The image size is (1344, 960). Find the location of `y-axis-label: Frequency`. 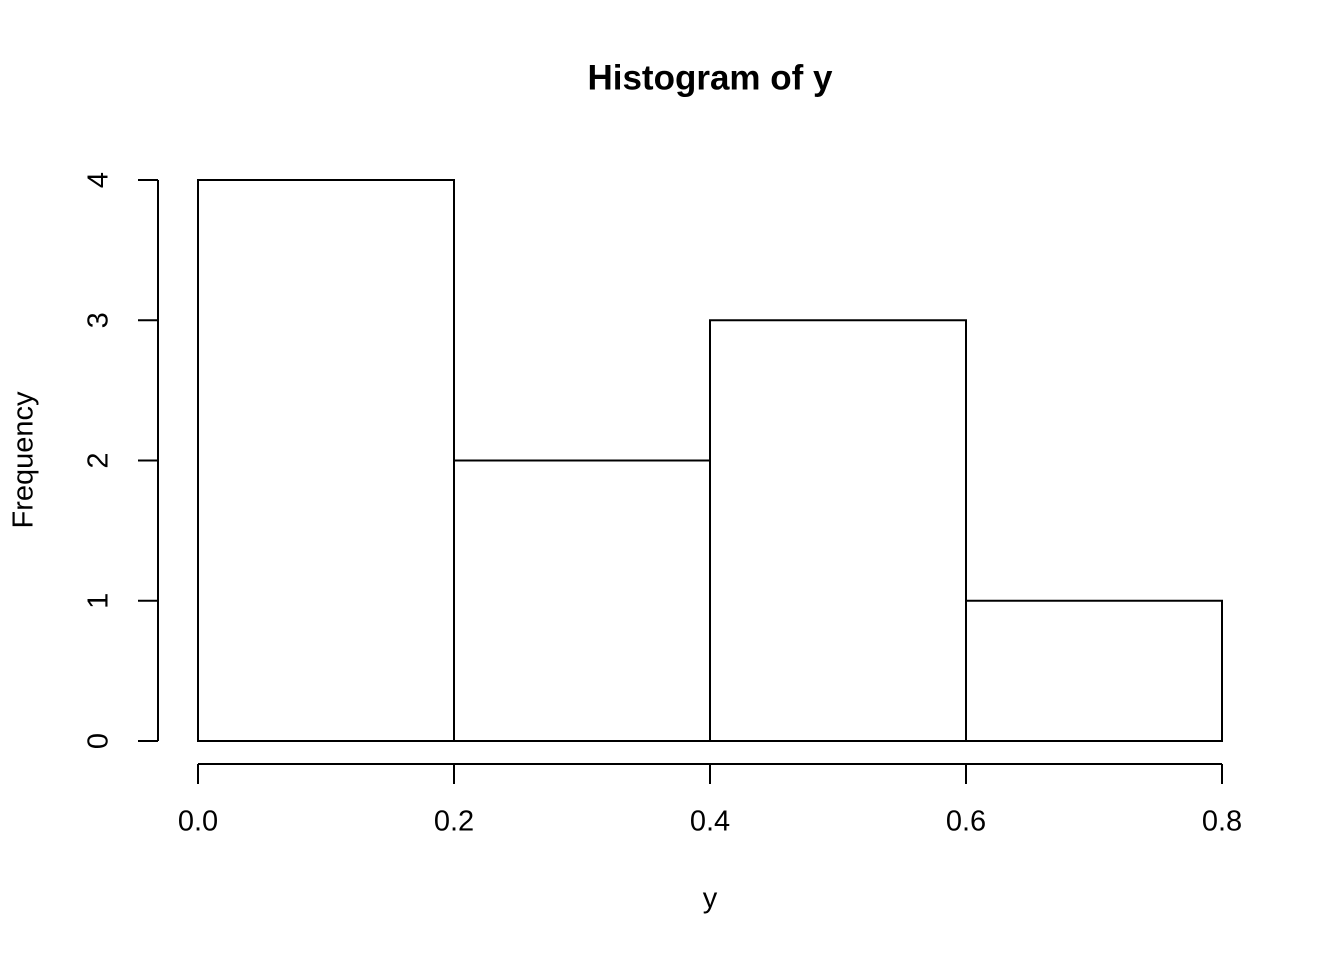

y-axis-label: Frequency is located at coordinates (24, 460).